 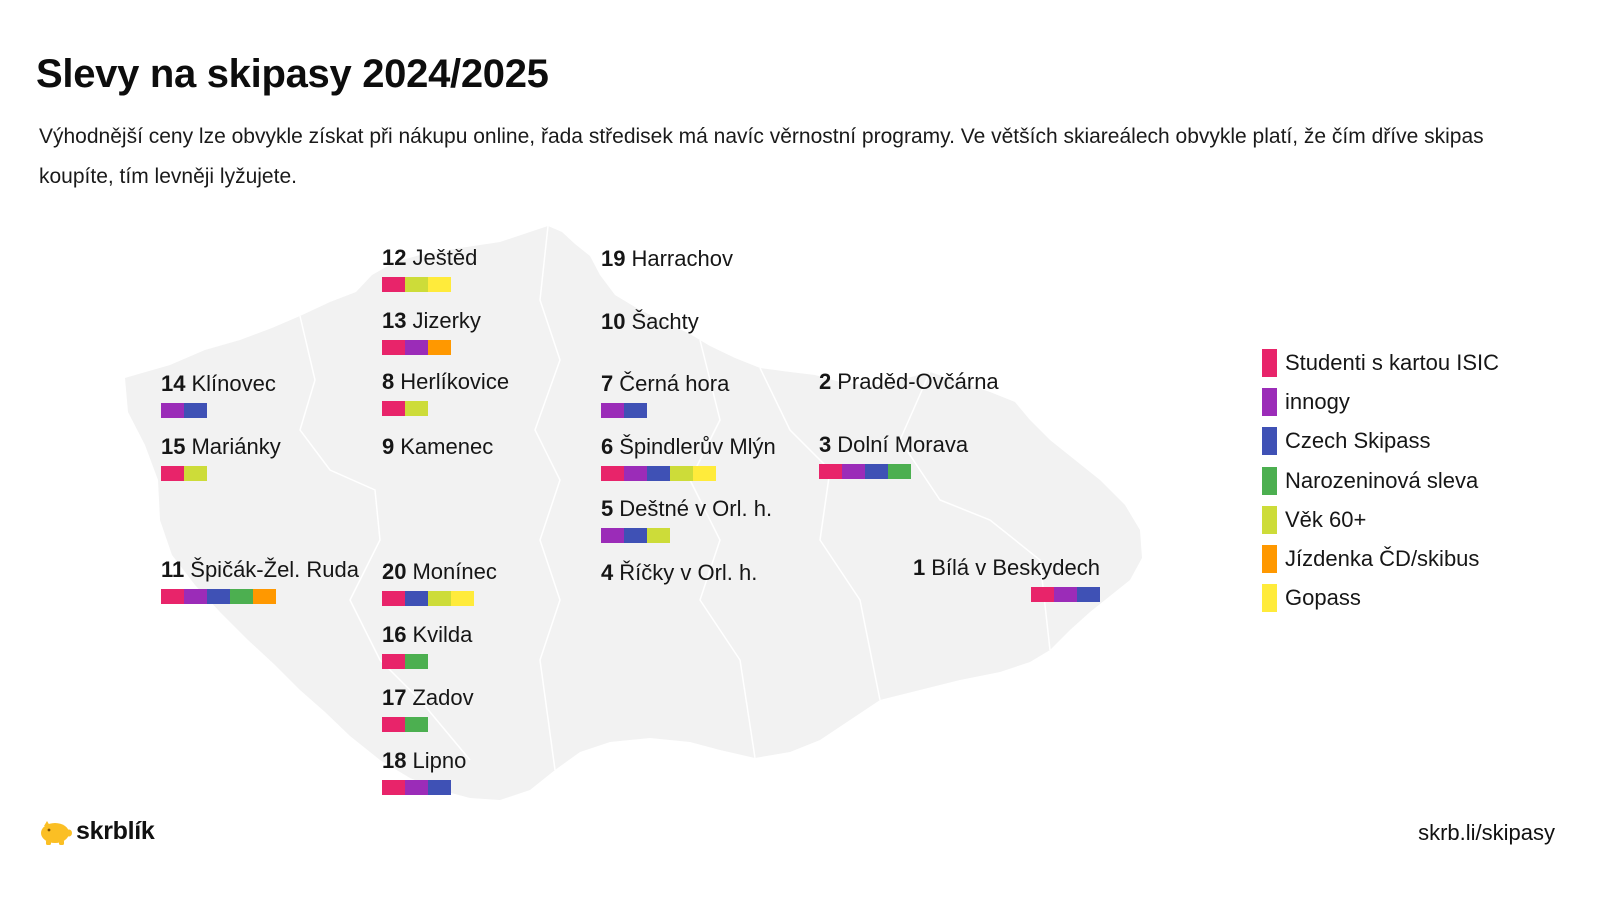 I want to click on resort-name: 13 Jizerky, so click(x=431, y=320).